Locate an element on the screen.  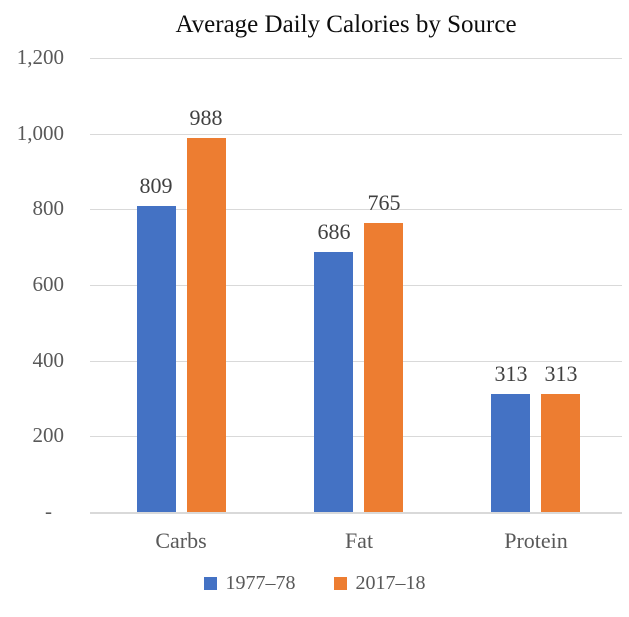
bar-protein-series2 is located at coordinates (560, 453).